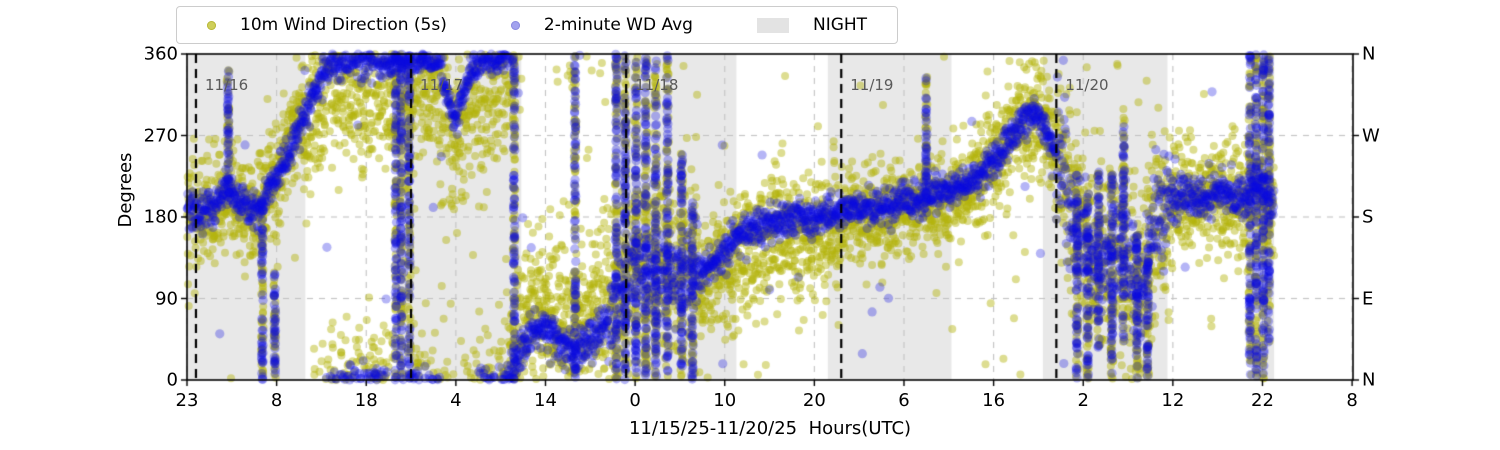  I want to click on x-tick-label: 22, so click(1262, 400).